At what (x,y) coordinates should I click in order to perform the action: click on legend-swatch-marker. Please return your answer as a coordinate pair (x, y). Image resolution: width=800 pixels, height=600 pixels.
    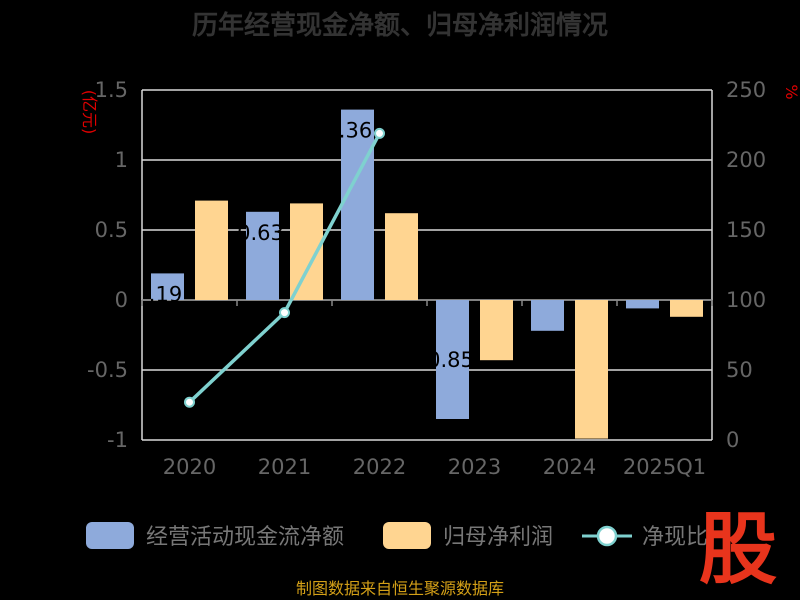
    Looking at the image, I should click on (607, 536).